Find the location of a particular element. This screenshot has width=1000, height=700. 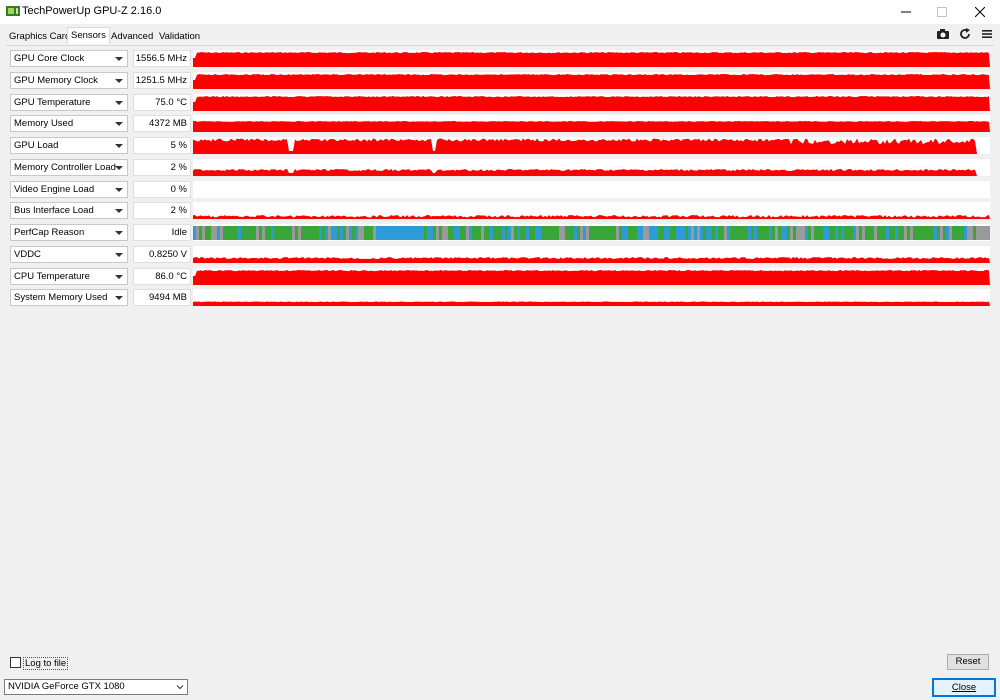

log-to-file-label: Log to file is located at coordinates (46, 663).